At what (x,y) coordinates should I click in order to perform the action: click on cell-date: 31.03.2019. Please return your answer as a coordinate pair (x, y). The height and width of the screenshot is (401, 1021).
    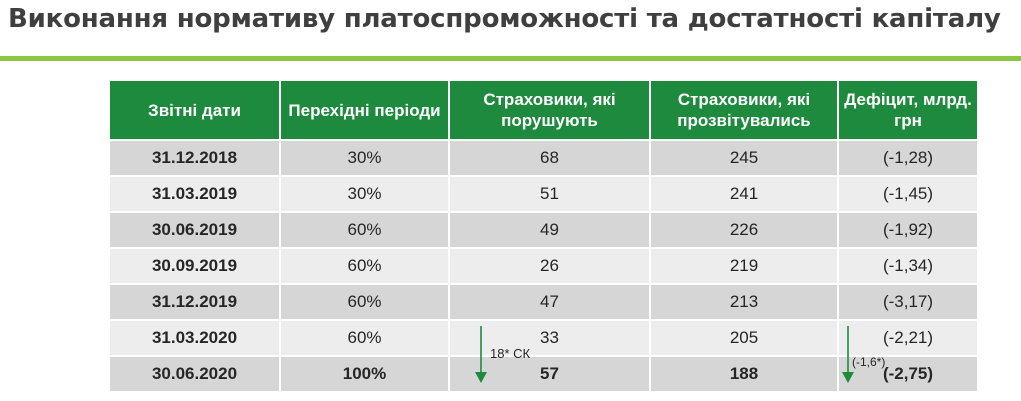
    Looking at the image, I should click on (195, 193).